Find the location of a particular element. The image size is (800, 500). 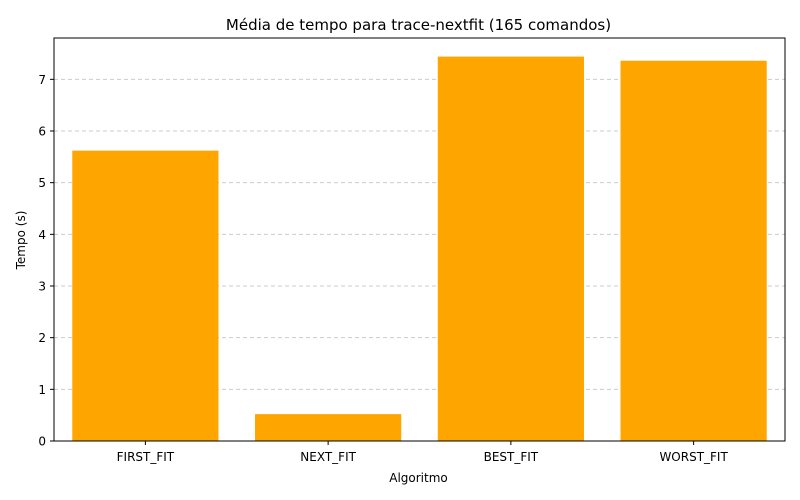

y-tick-label: 1 is located at coordinates (42, 390).